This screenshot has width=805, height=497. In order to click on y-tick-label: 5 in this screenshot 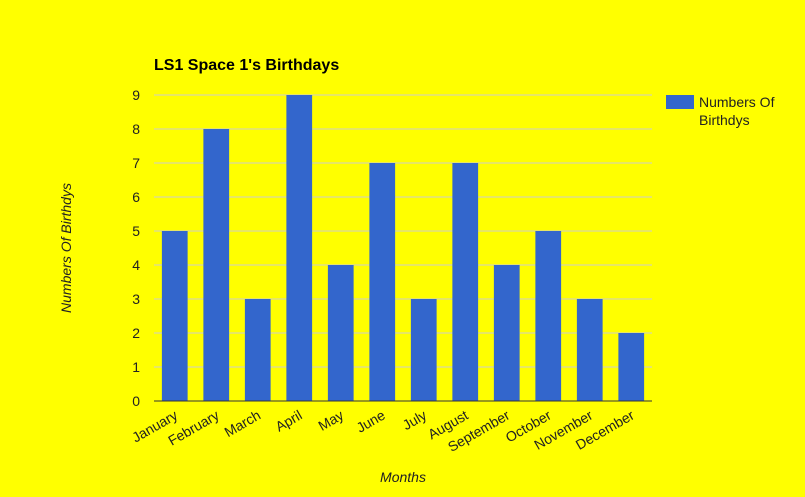, I will do `click(136, 231)`.